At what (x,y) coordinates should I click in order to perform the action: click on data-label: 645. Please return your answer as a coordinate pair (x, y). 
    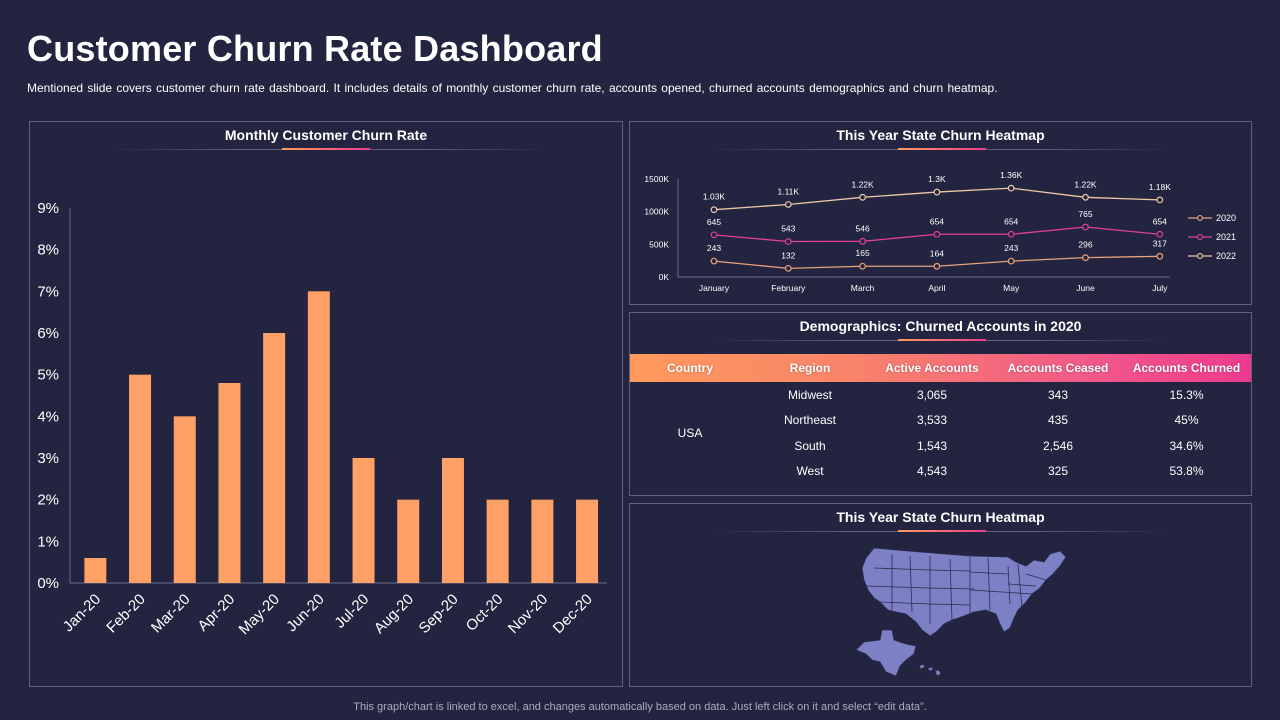
    Looking at the image, I should click on (714, 222).